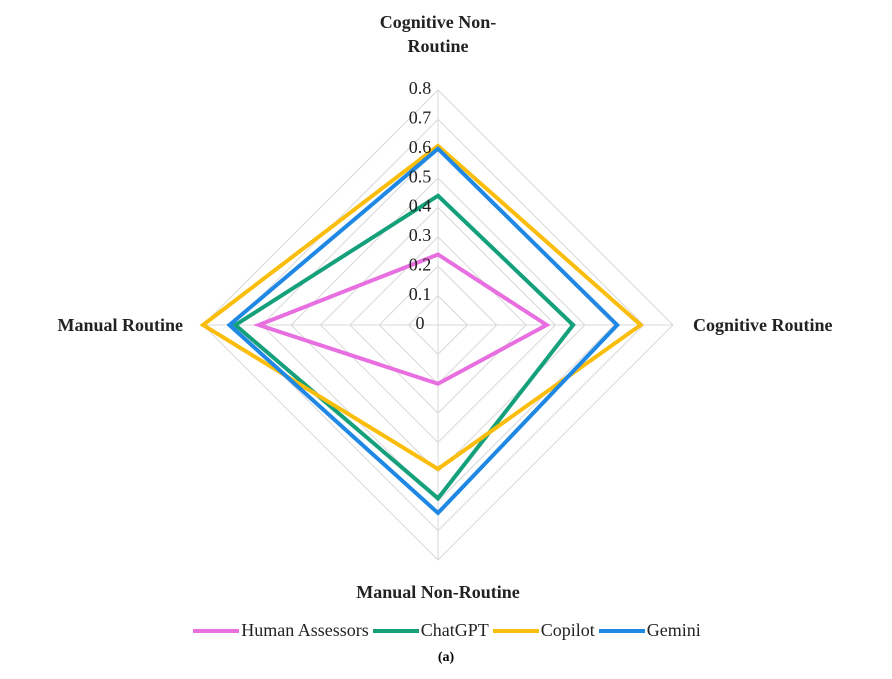 The width and height of the screenshot is (892, 679). What do you see at coordinates (305, 630) in the screenshot?
I see `legend-label: Human Assessors` at bounding box center [305, 630].